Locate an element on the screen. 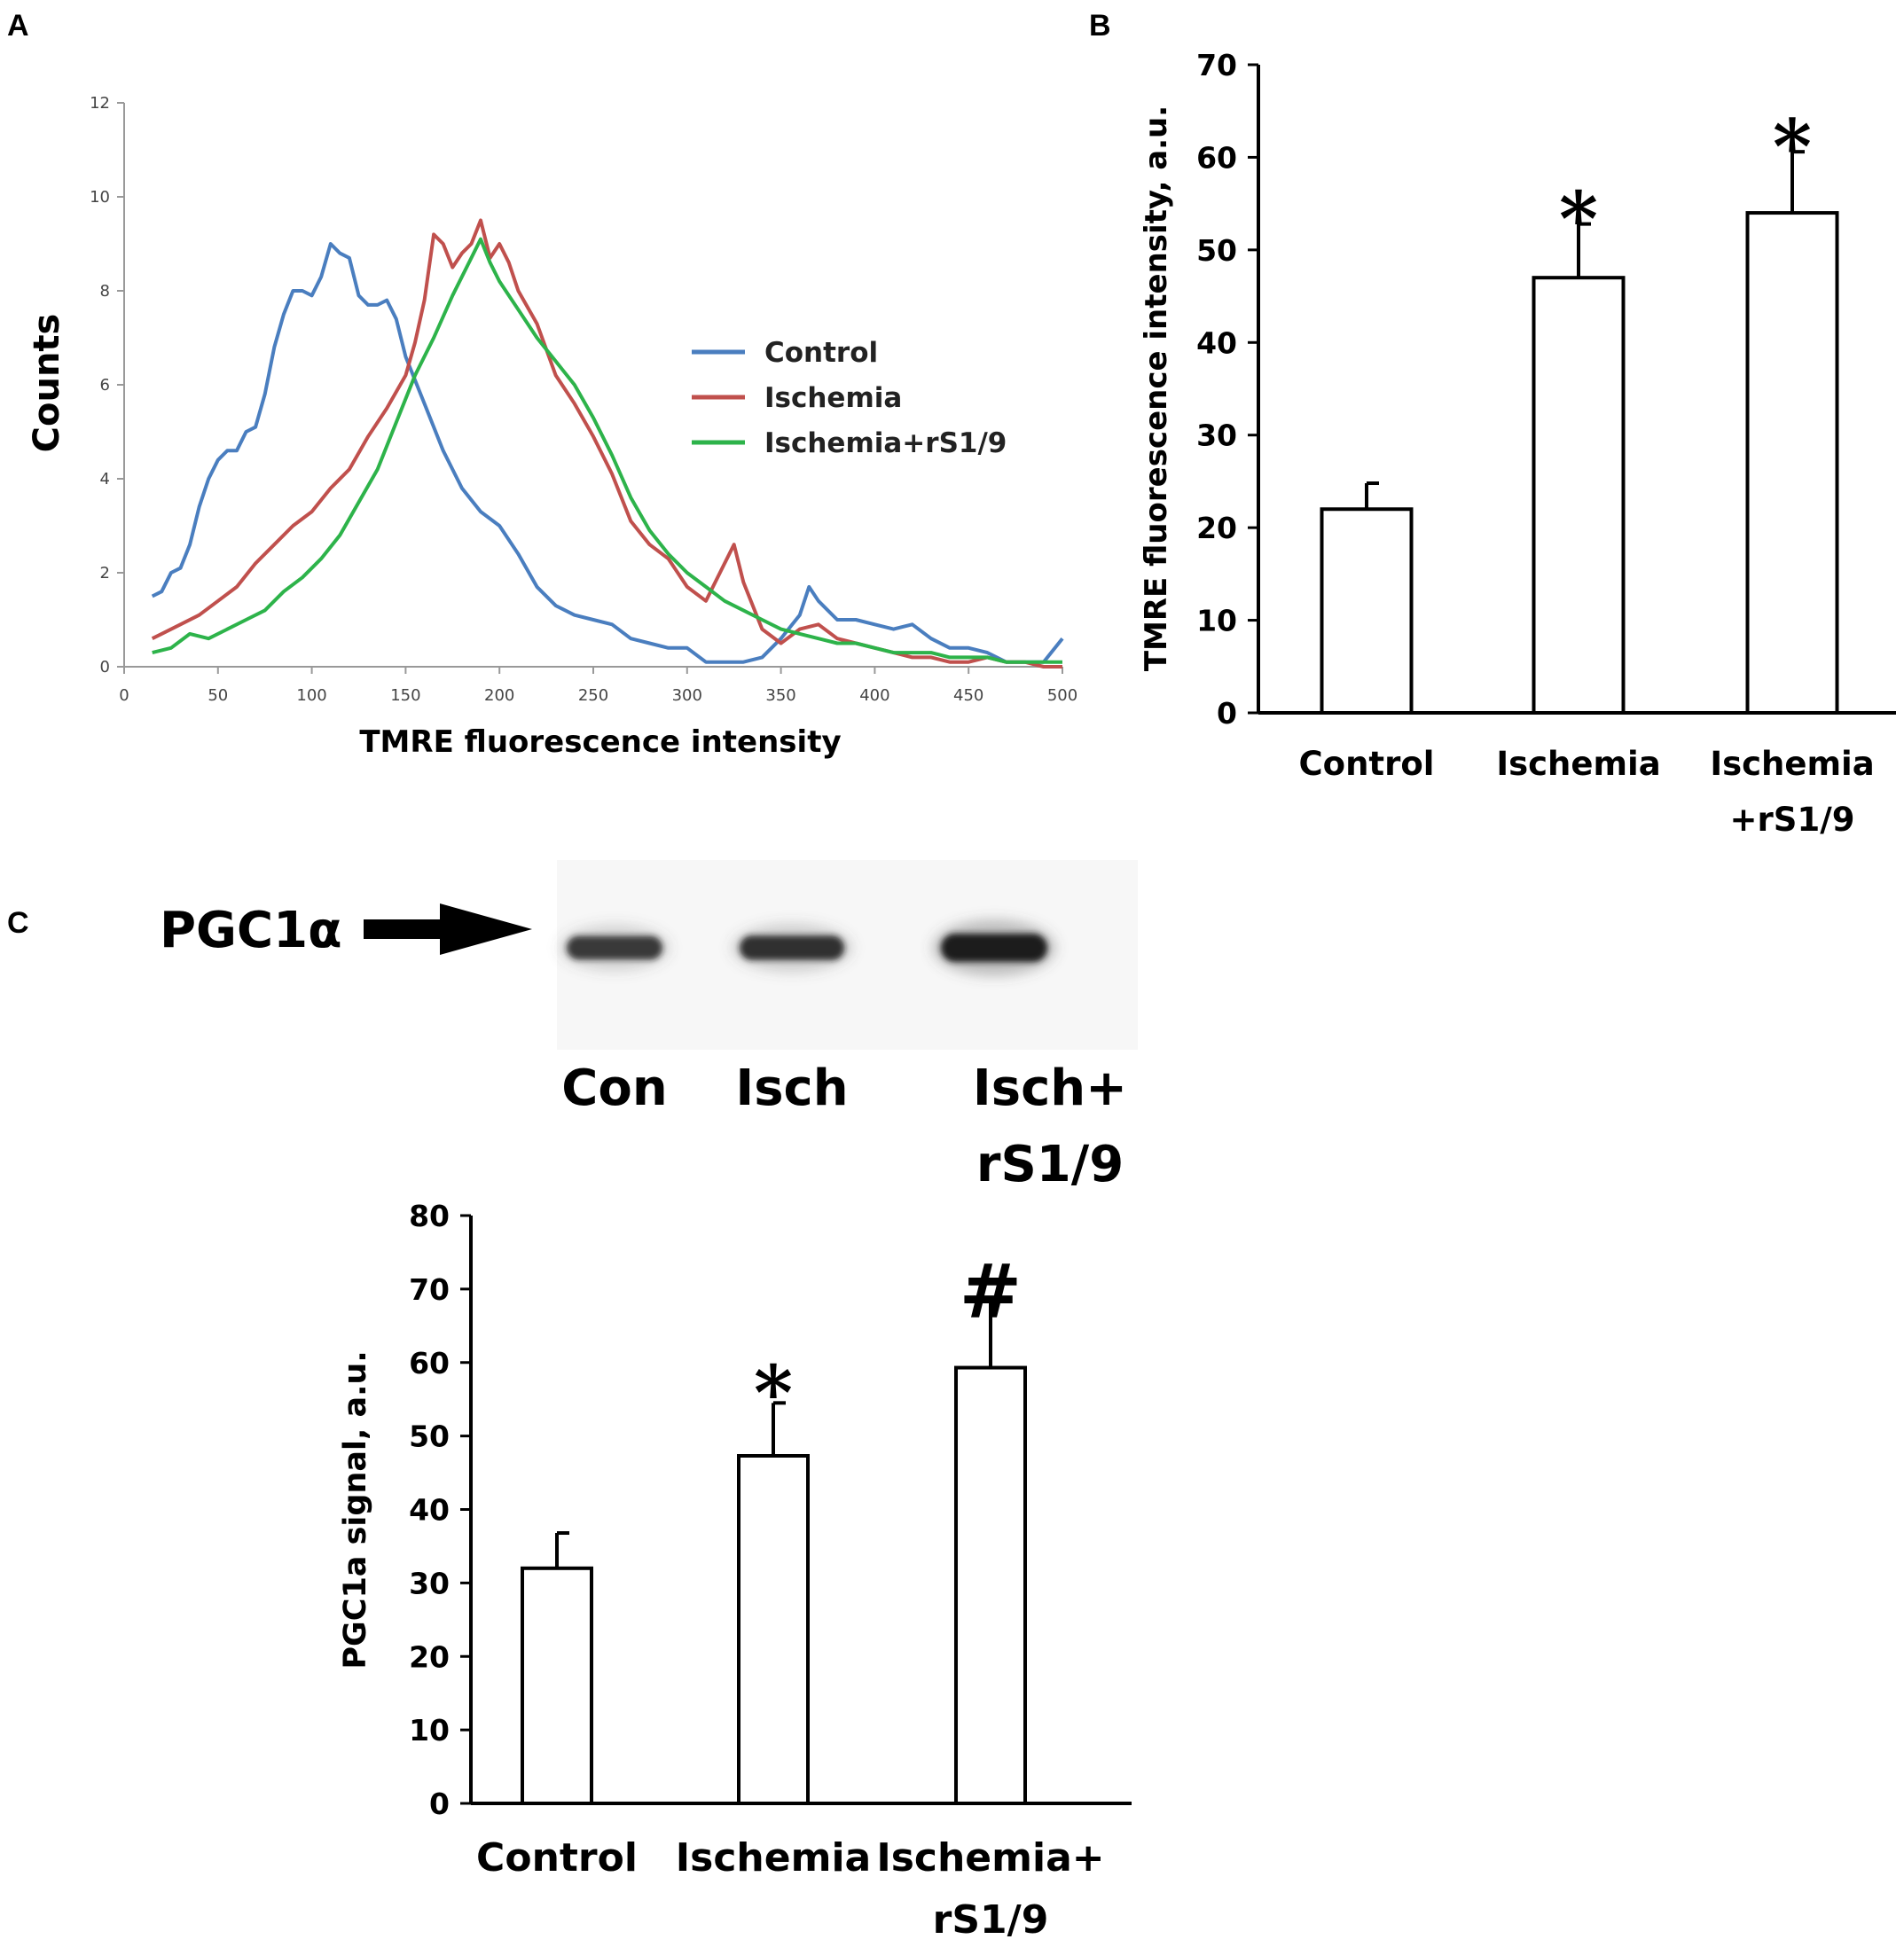 Image resolution: width=1904 pixels, height=1955 pixels. chart-a-xtick-label: 100 is located at coordinates (311, 695).